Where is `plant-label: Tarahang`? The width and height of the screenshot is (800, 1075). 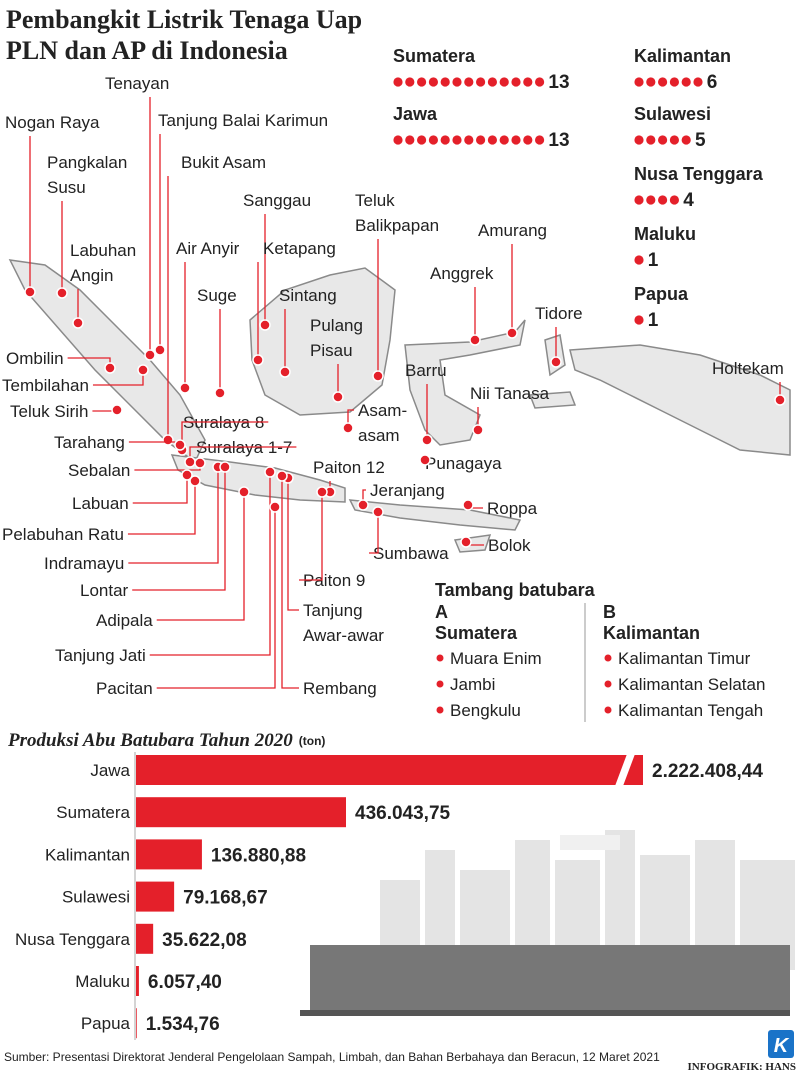
plant-label: Tarahang is located at coordinates (89, 442).